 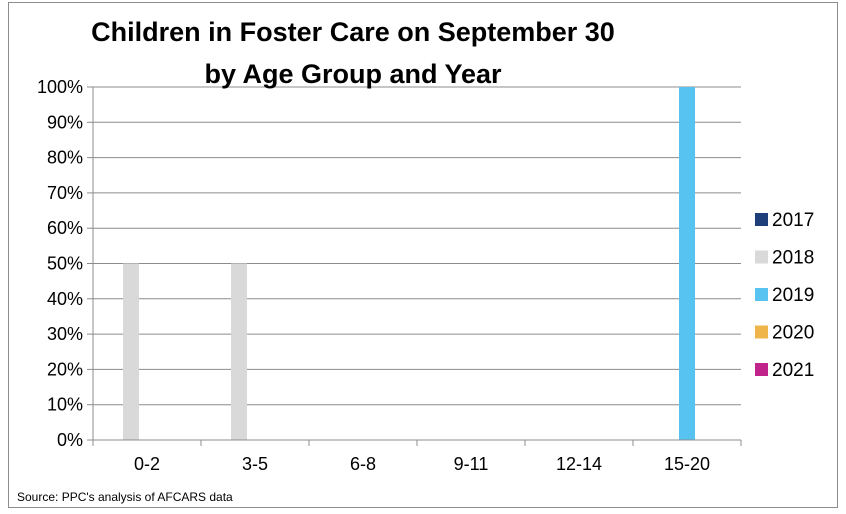 I want to click on x-tick-label: 9-11, so click(x=471, y=464).